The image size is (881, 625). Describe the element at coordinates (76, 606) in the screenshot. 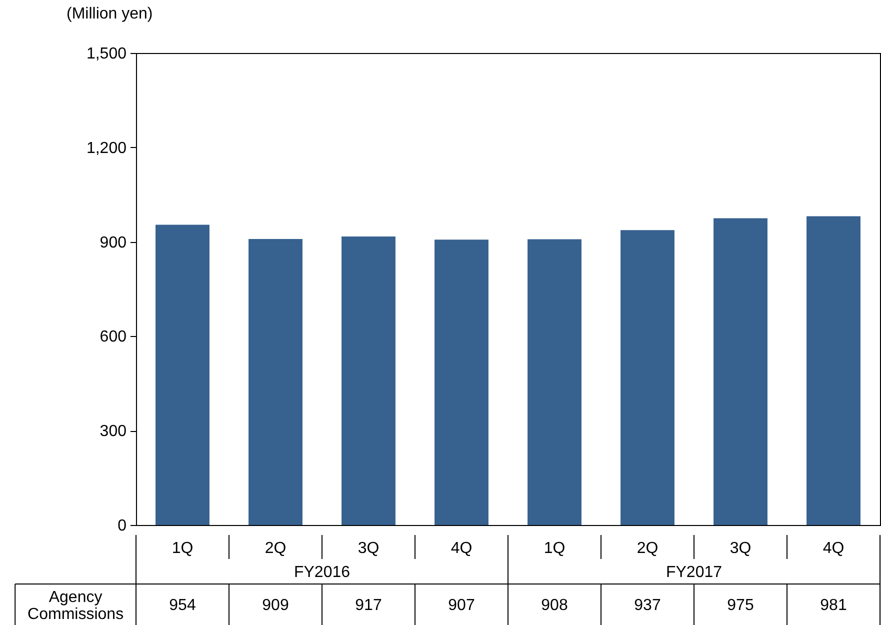

I see `text: Agency Commissions` at that location.